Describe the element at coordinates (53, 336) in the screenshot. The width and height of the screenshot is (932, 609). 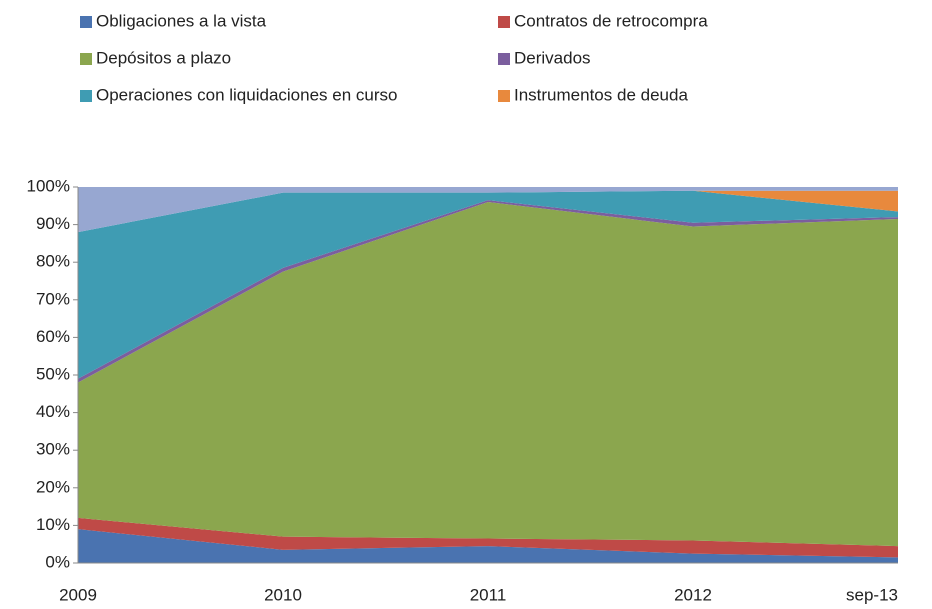
I see `y-tick-label: 60%` at that location.